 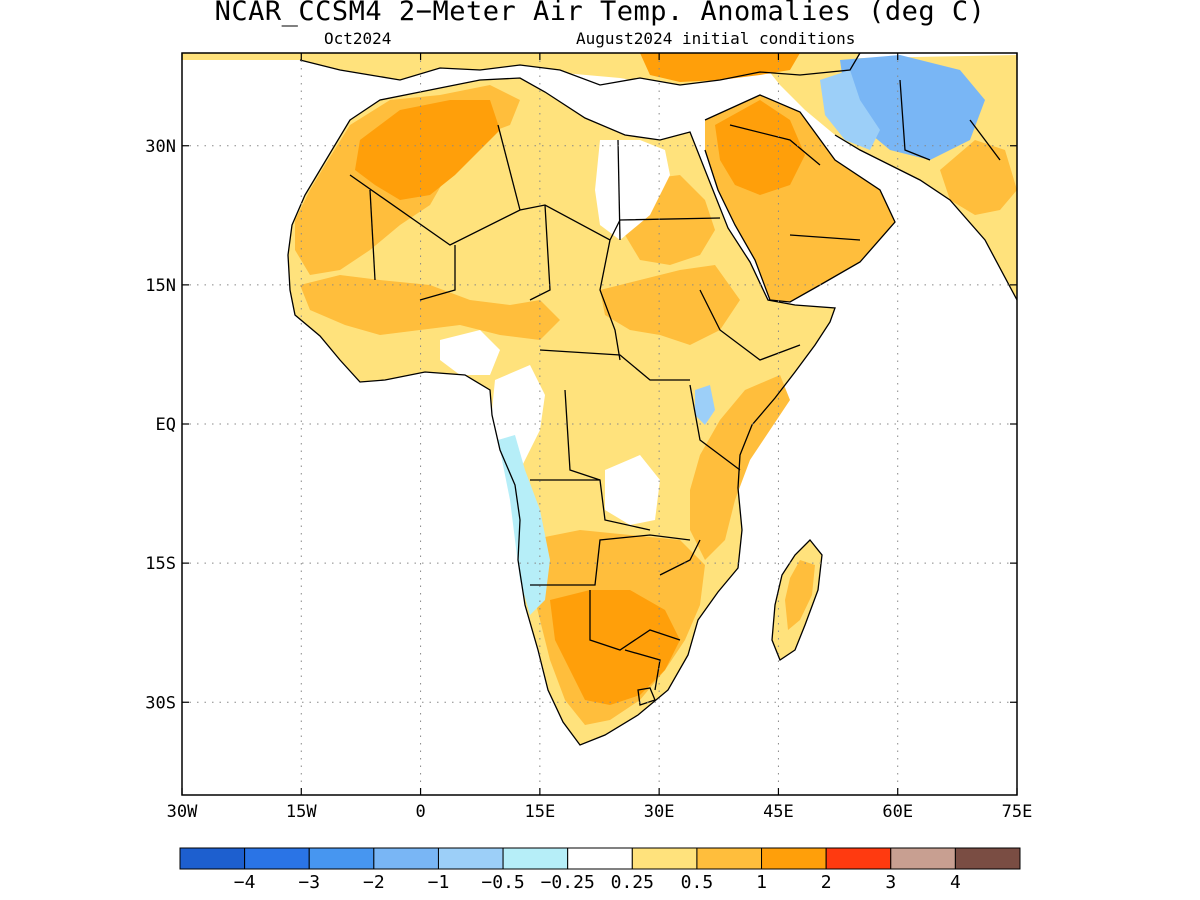 I want to click on lon-tick-label: 60E, so click(x=897, y=812).